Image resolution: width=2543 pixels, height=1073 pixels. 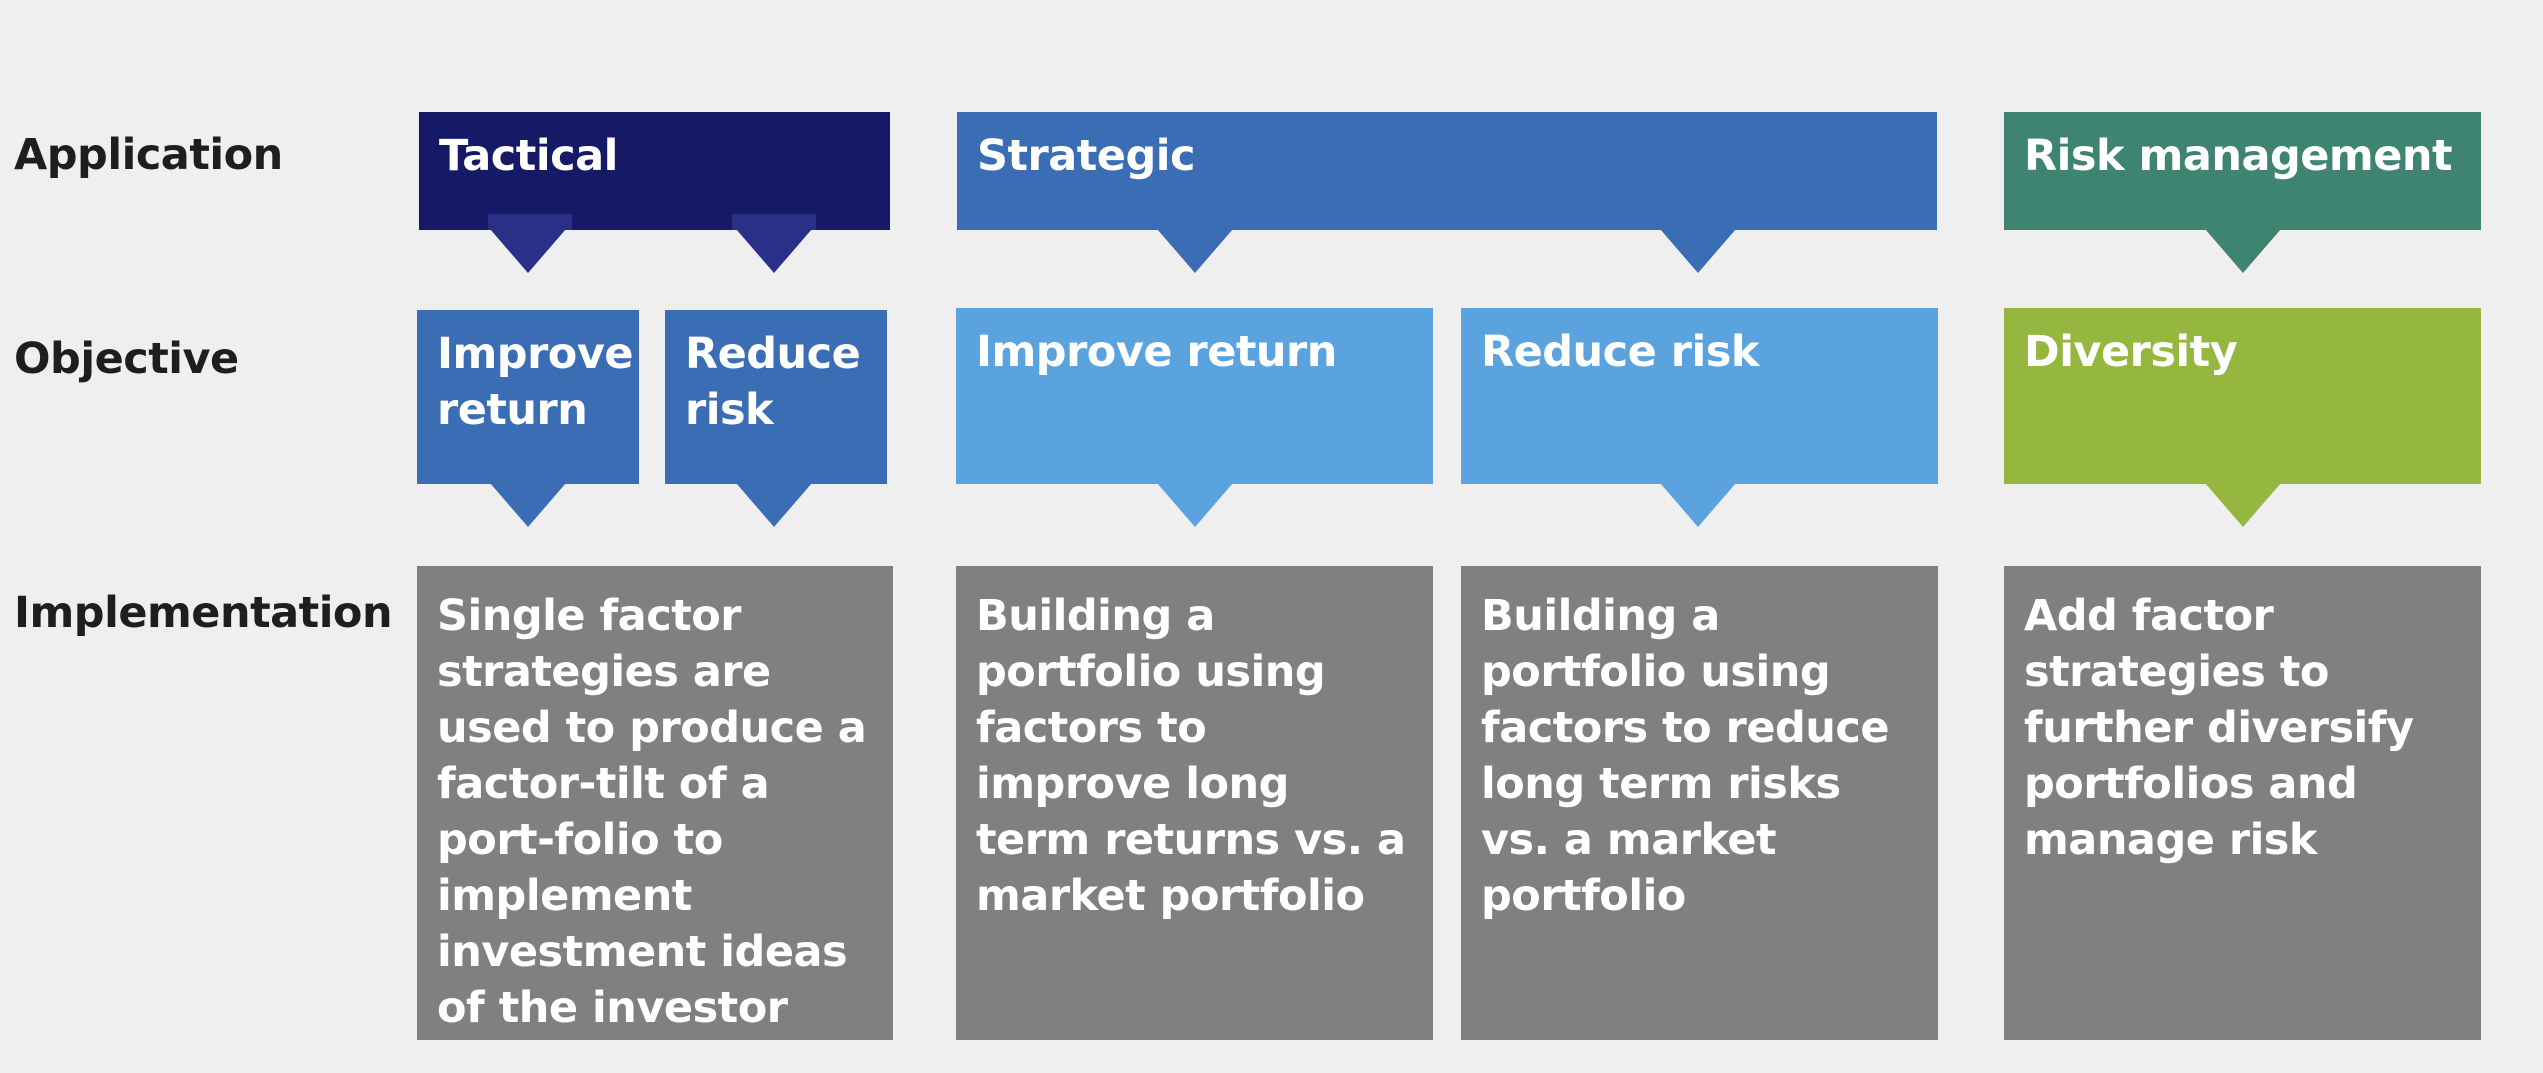 I want to click on application-label-tactical: Tactical, so click(x=528, y=156).